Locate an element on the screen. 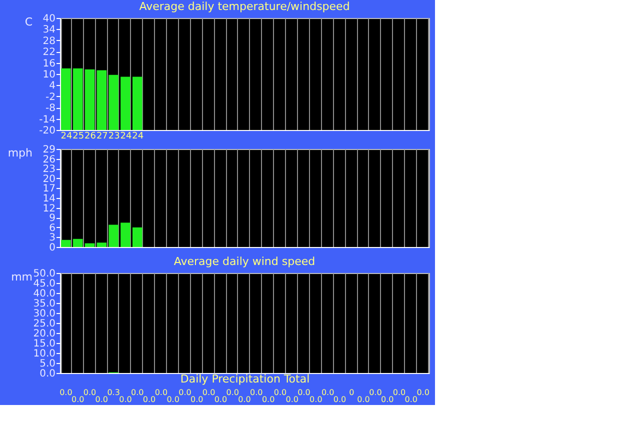  x-tick-label: 26 is located at coordinates (90, 137).